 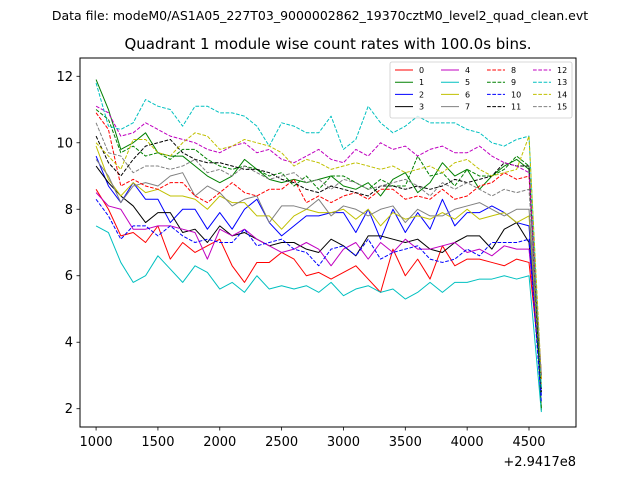 What do you see at coordinates (467, 107) in the screenshot?
I see `legend-label-7: 7` at bounding box center [467, 107].